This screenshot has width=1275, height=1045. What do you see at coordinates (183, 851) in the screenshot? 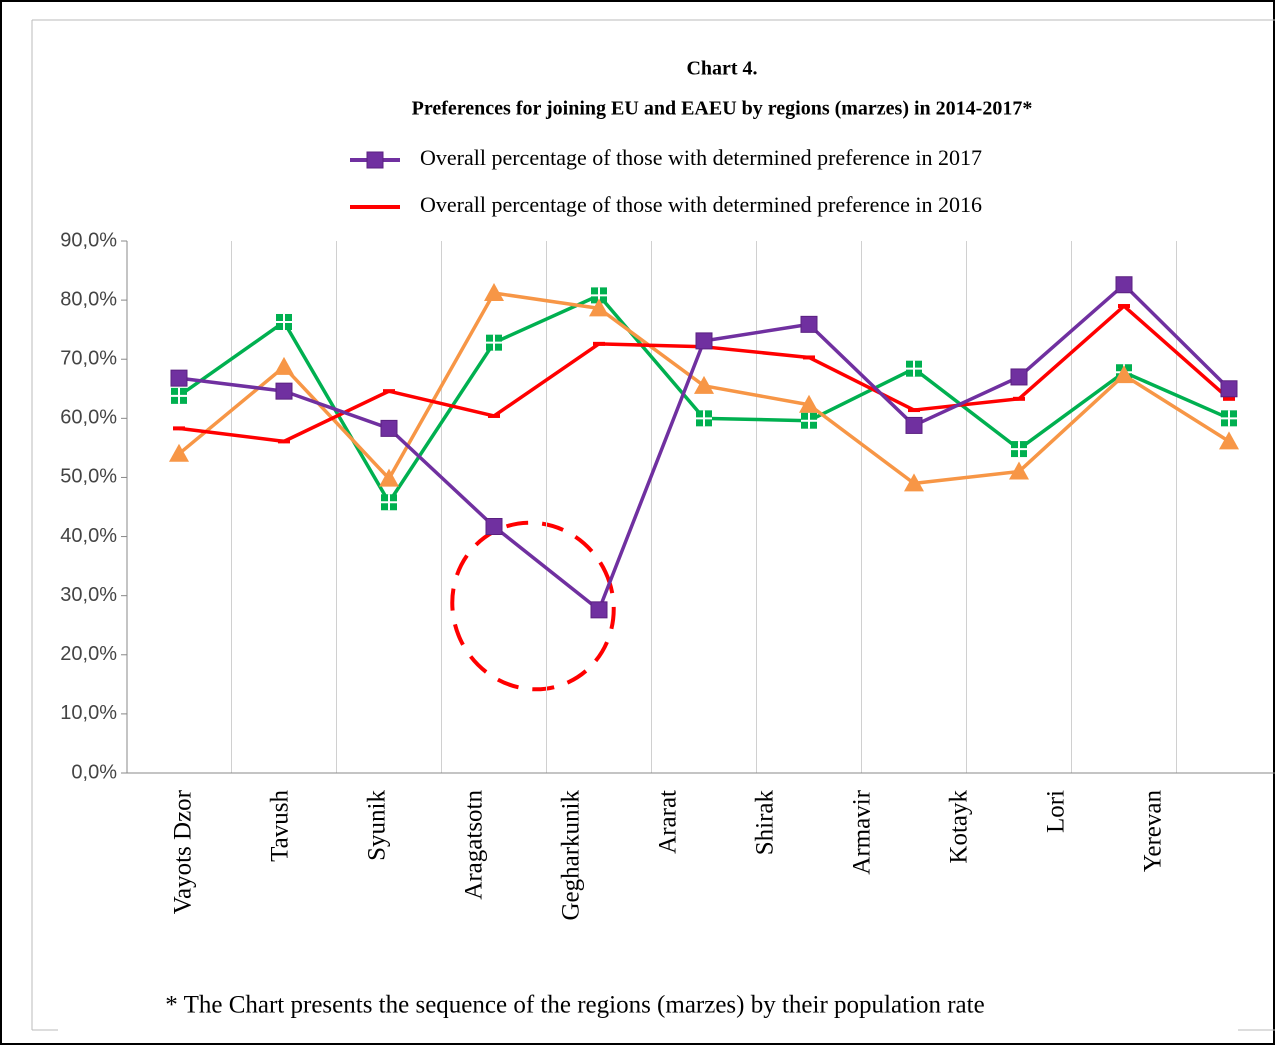
I see `x-tick-label: Vayots Dzor` at bounding box center [183, 851].